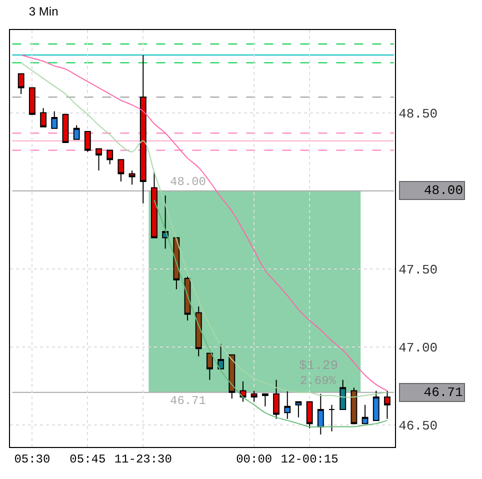  I want to click on y-tick-label: 46.50, so click(418, 426).